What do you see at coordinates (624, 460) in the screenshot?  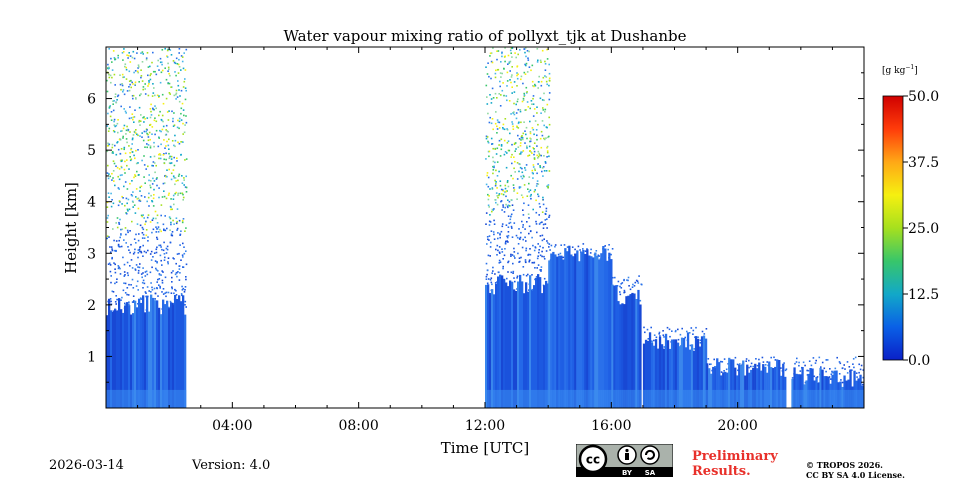 I see `cc-by-sa-badge-icon: cc BY SA` at bounding box center [624, 460].